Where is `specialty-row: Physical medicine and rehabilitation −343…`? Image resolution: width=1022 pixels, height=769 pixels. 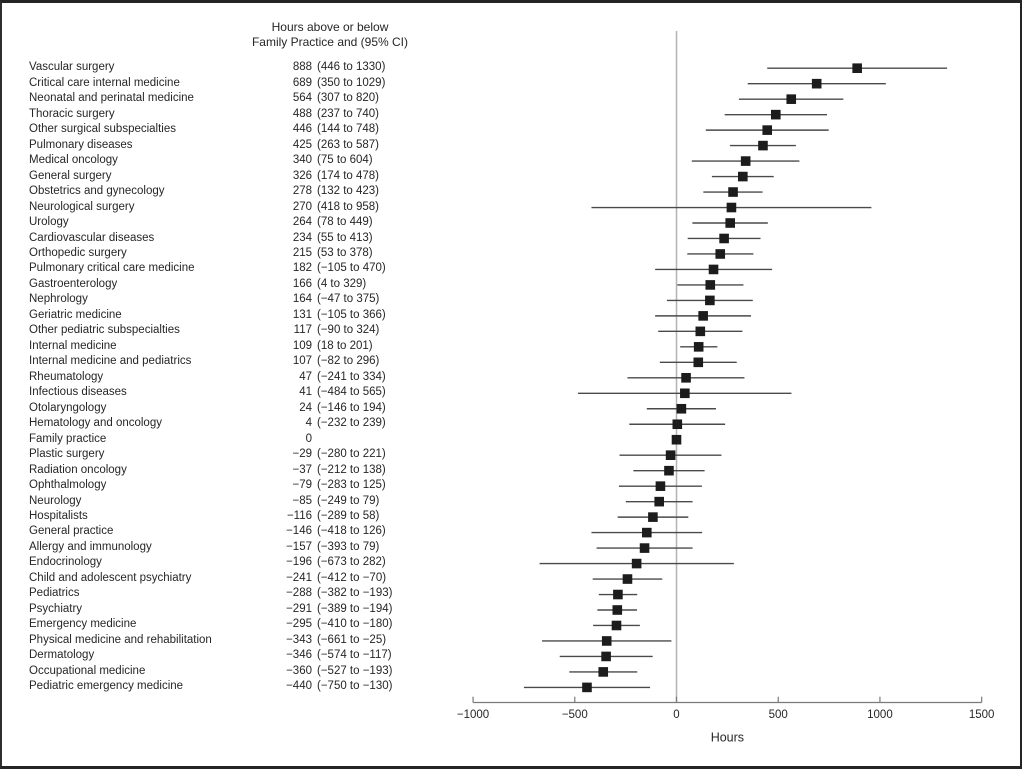
specialty-row: Physical medicine and rehabilitation −343… is located at coordinates (225, 640).